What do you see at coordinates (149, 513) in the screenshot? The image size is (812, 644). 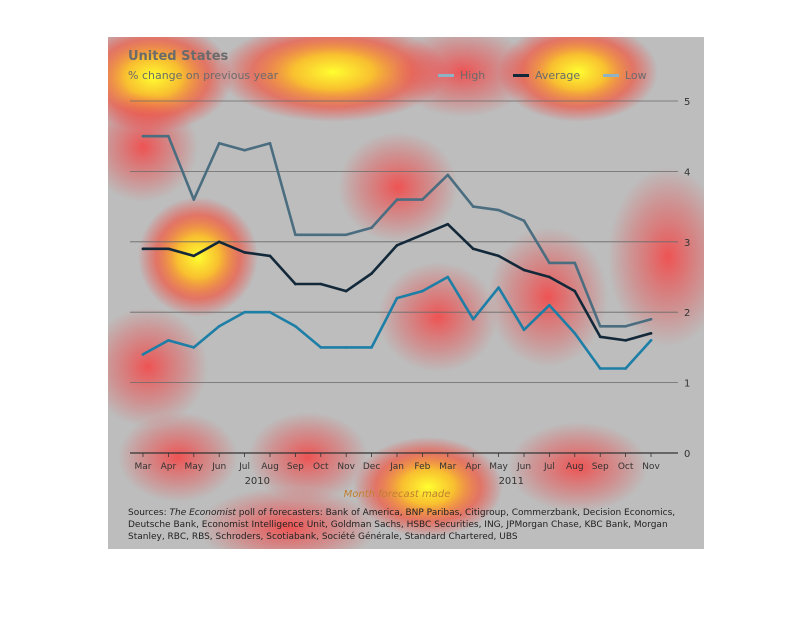 I see `sources-prefix: Sources:` at bounding box center [149, 513].